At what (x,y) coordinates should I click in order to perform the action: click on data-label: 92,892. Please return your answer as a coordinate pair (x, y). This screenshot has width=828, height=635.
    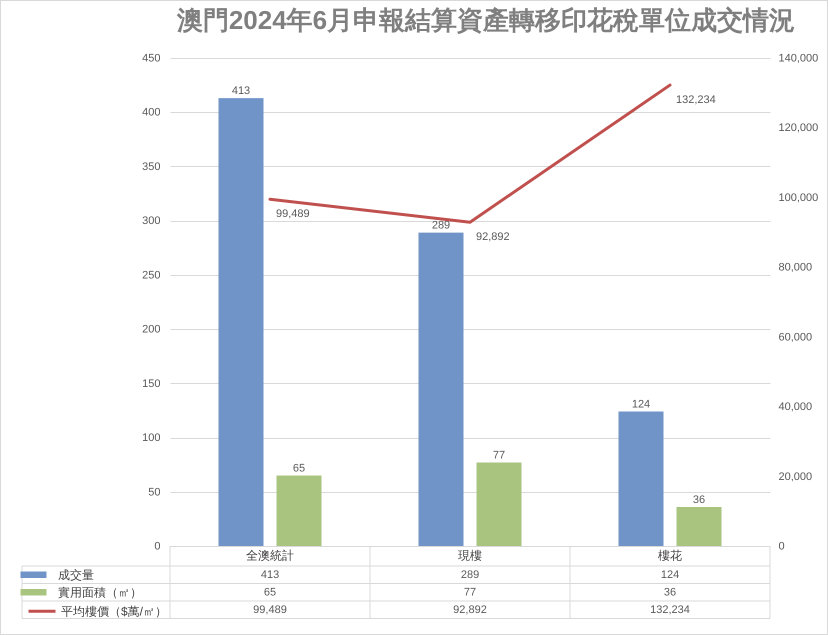
    Looking at the image, I should click on (470, 610).